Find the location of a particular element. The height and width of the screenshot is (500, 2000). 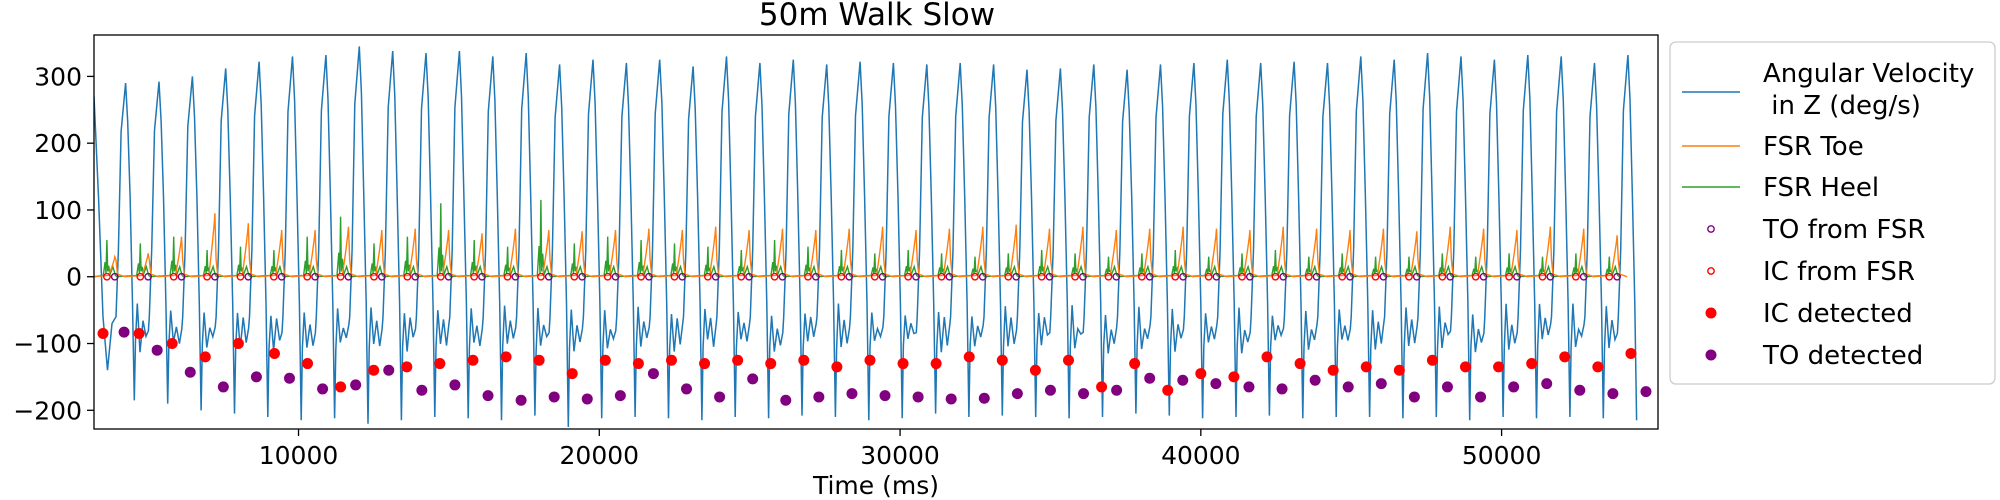

y-tick-label: −100 is located at coordinates (47, 344).